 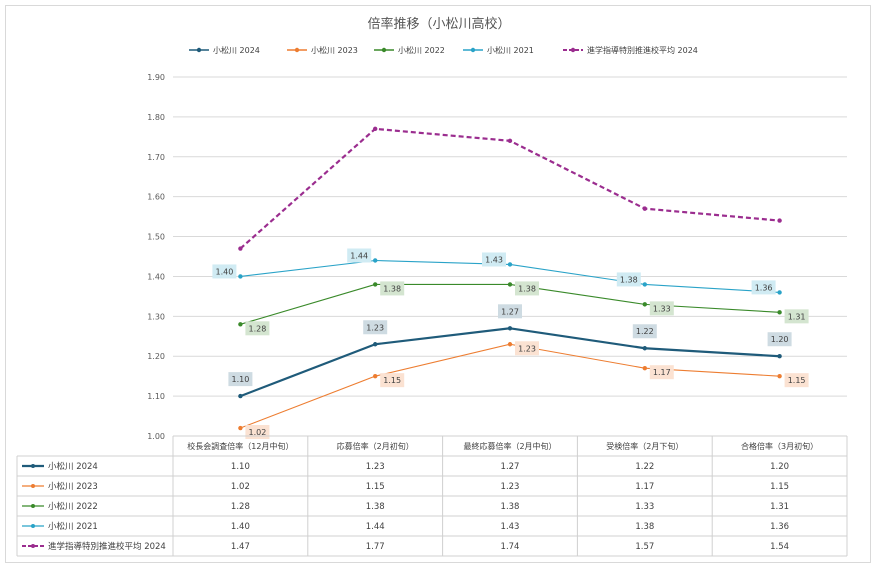 What do you see at coordinates (240, 446) in the screenshot?
I see `category-label: 校長会調査倍率（12月中旬）` at bounding box center [240, 446].